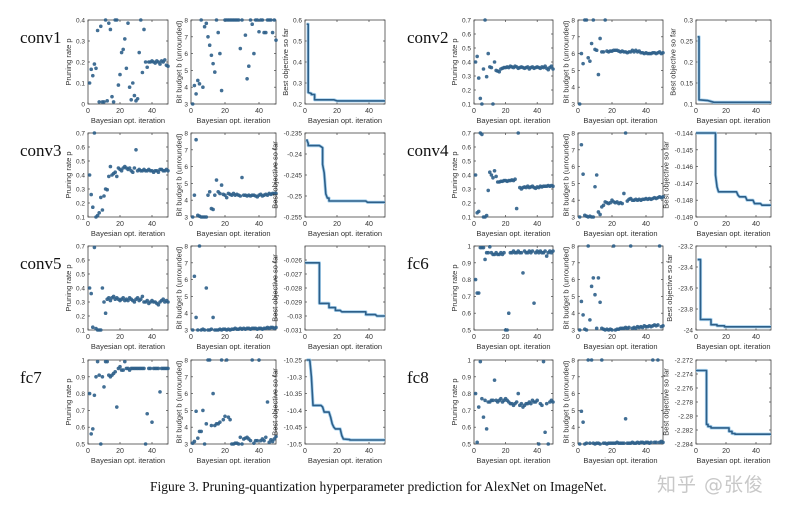  I want to click on y-tick-label: 0.15, so click(686, 84).